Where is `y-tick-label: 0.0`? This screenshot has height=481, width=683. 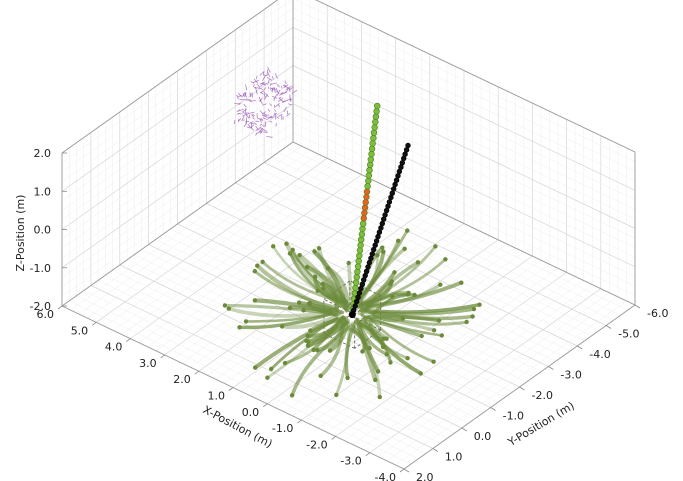 y-tick-label: 0.0 is located at coordinates (483, 436).